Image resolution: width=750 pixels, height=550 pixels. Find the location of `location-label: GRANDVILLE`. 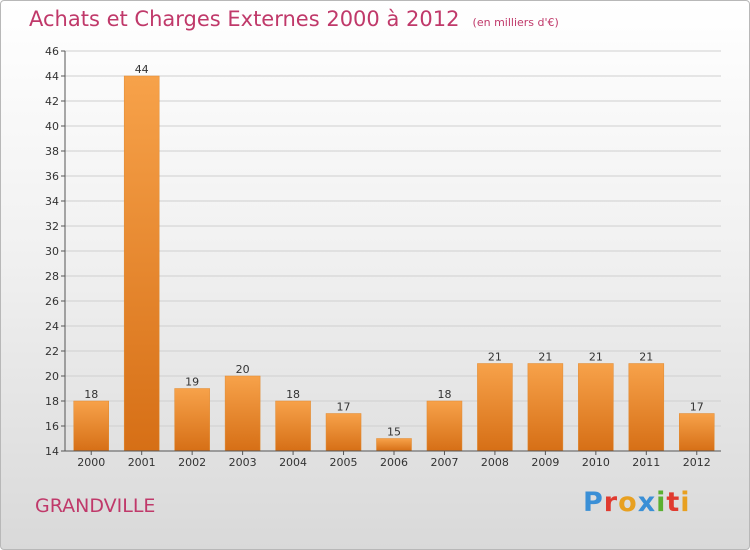

location-label: GRANDVILLE is located at coordinates (95, 506).